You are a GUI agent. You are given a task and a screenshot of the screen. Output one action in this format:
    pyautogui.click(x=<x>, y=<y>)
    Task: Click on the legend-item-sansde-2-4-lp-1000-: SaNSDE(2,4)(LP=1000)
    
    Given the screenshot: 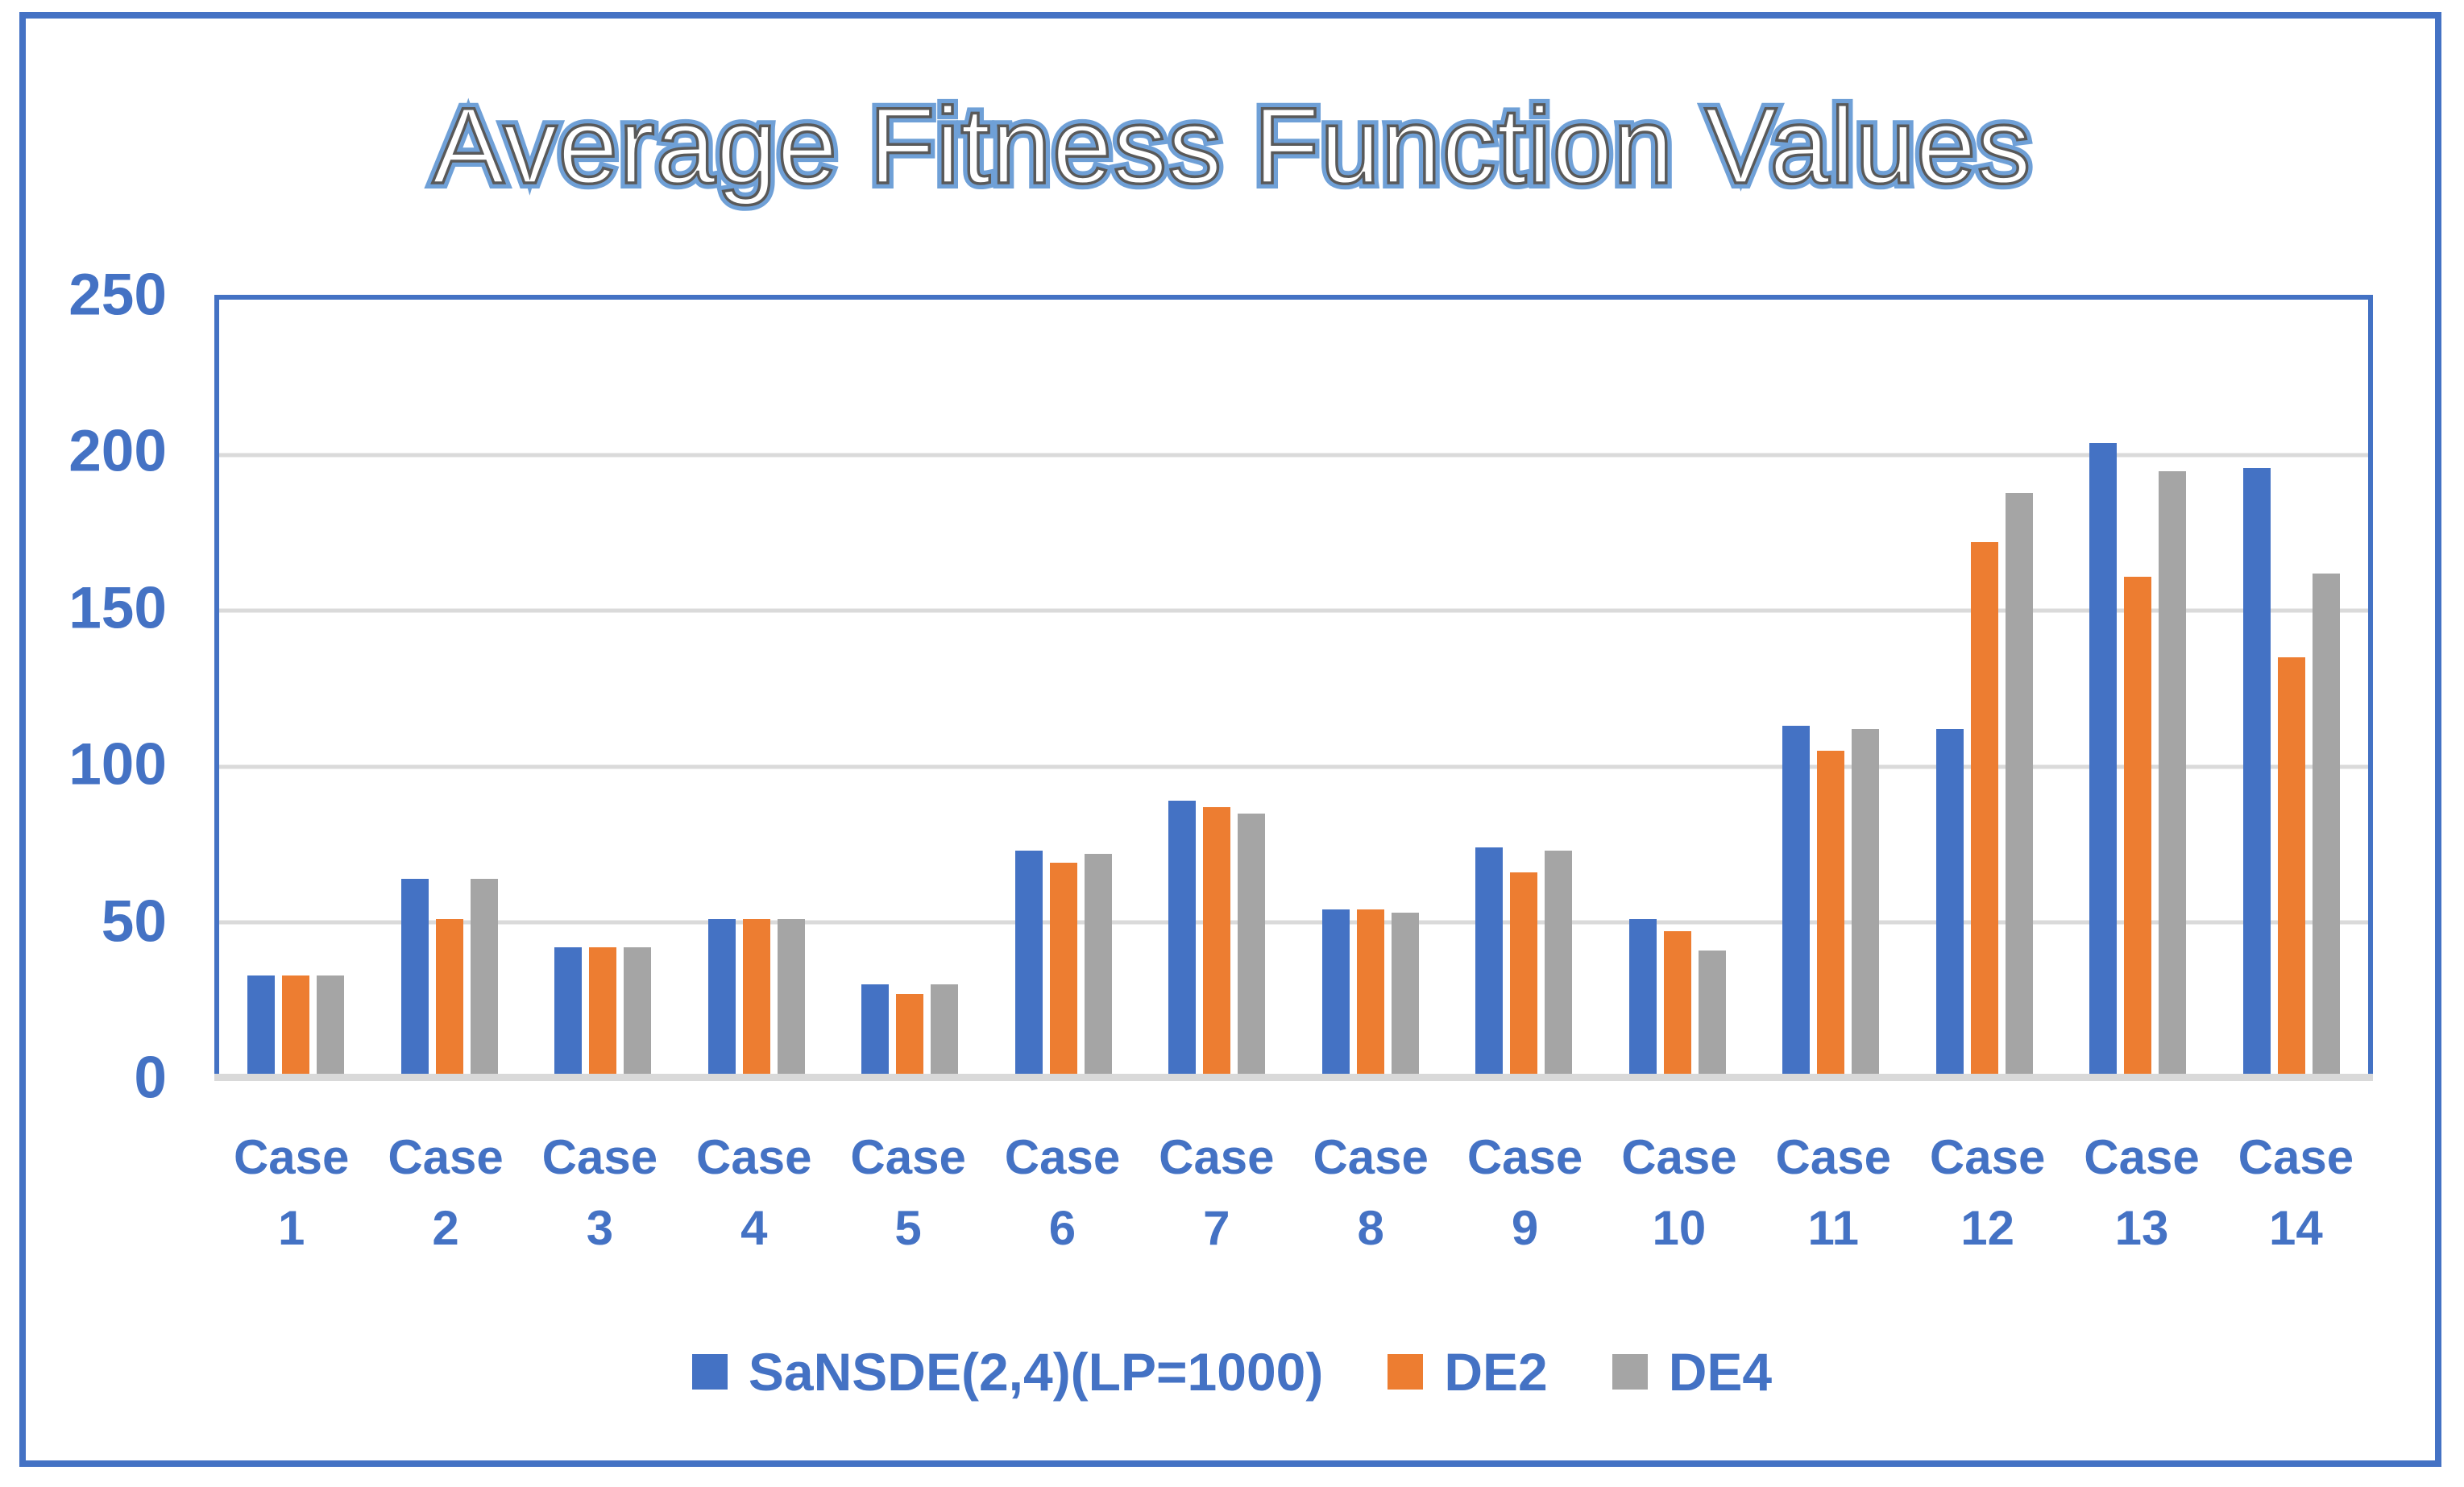 What is the action you would take?
    pyautogui.click(x=1007, y=1371)
    